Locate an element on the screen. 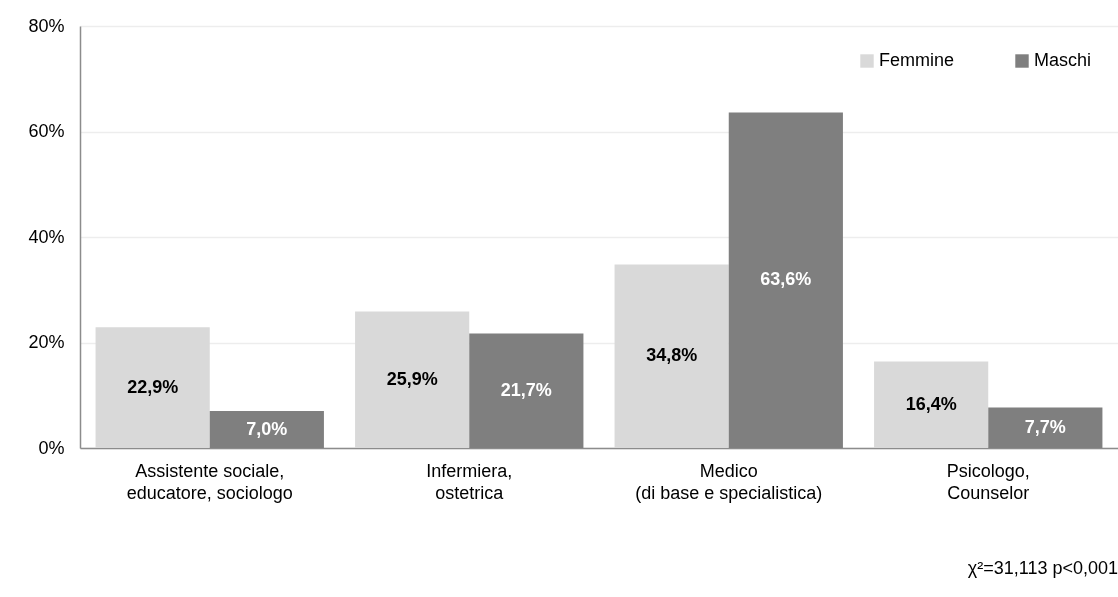 The height and width of the screenshot is (597, 1118). text: χ²=31,113 p<0,001 is located at coordinates (1042, 568).